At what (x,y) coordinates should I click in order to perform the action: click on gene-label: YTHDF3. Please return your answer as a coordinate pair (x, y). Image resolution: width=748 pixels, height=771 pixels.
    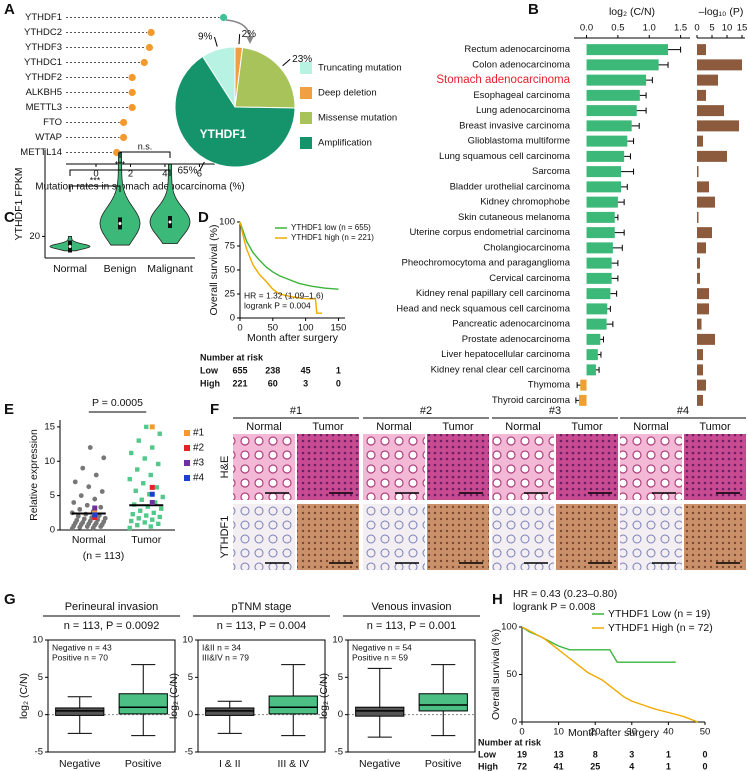
    Looking at the image, I should click on (43, 47).